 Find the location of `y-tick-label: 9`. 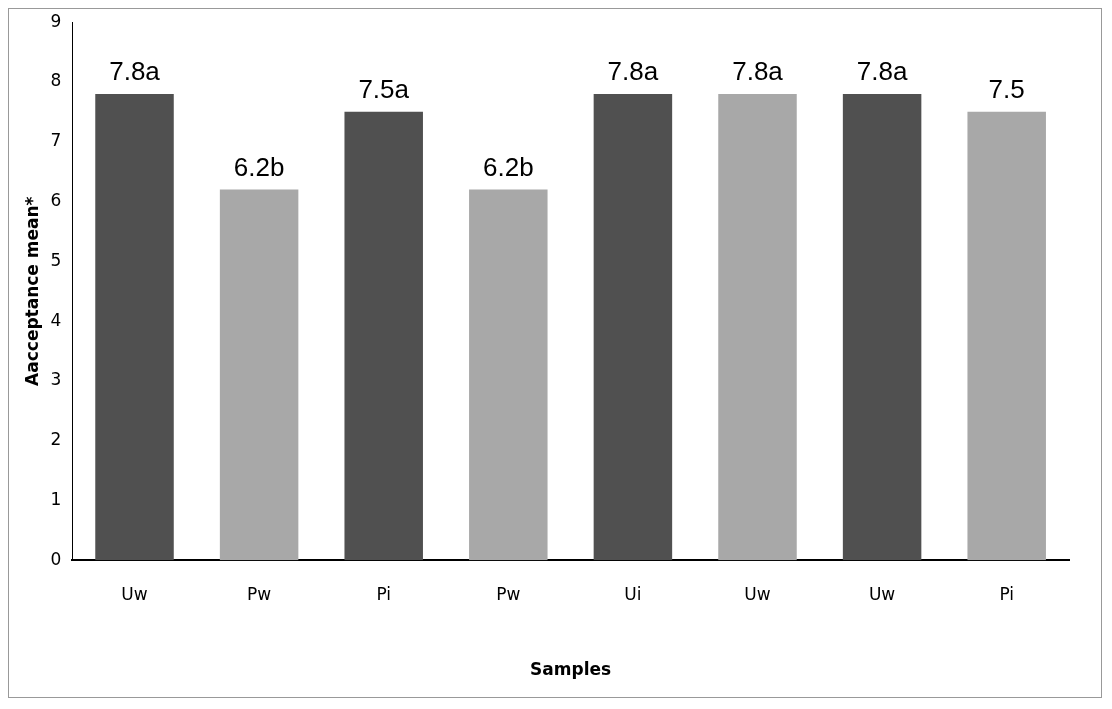

y-tick-label: 9 is located at coordinates (56, 20).